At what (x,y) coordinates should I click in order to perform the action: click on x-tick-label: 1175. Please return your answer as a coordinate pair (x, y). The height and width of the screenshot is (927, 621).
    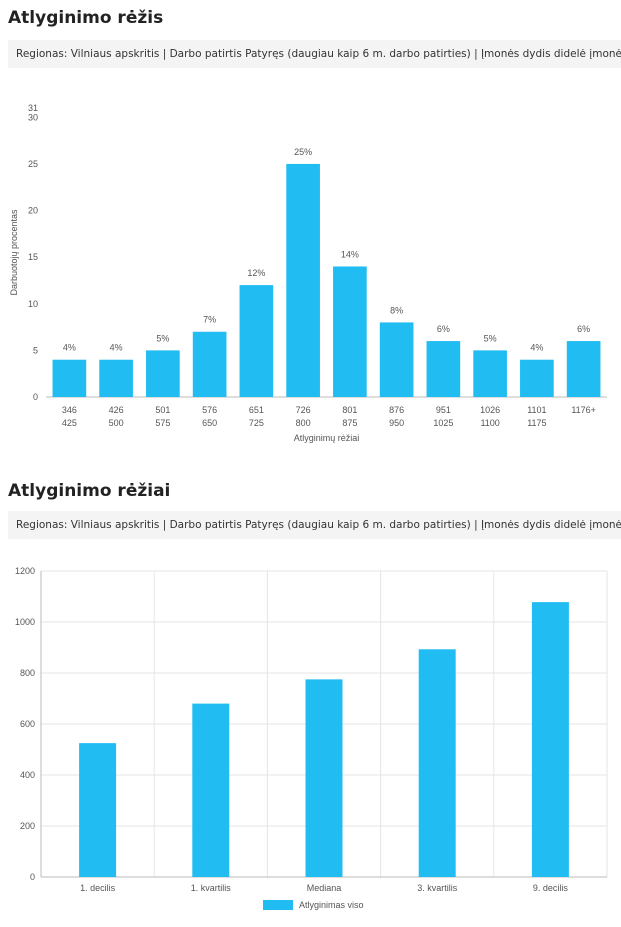
    Looking at the image, I should click on (536, 423).